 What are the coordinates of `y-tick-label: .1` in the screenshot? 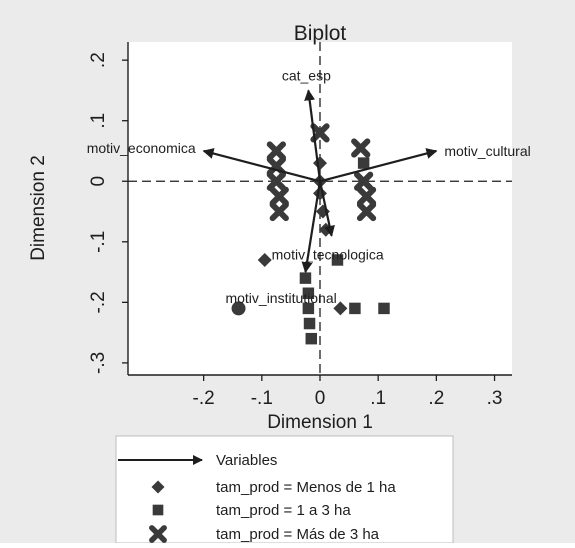 It's located at (98, 121).